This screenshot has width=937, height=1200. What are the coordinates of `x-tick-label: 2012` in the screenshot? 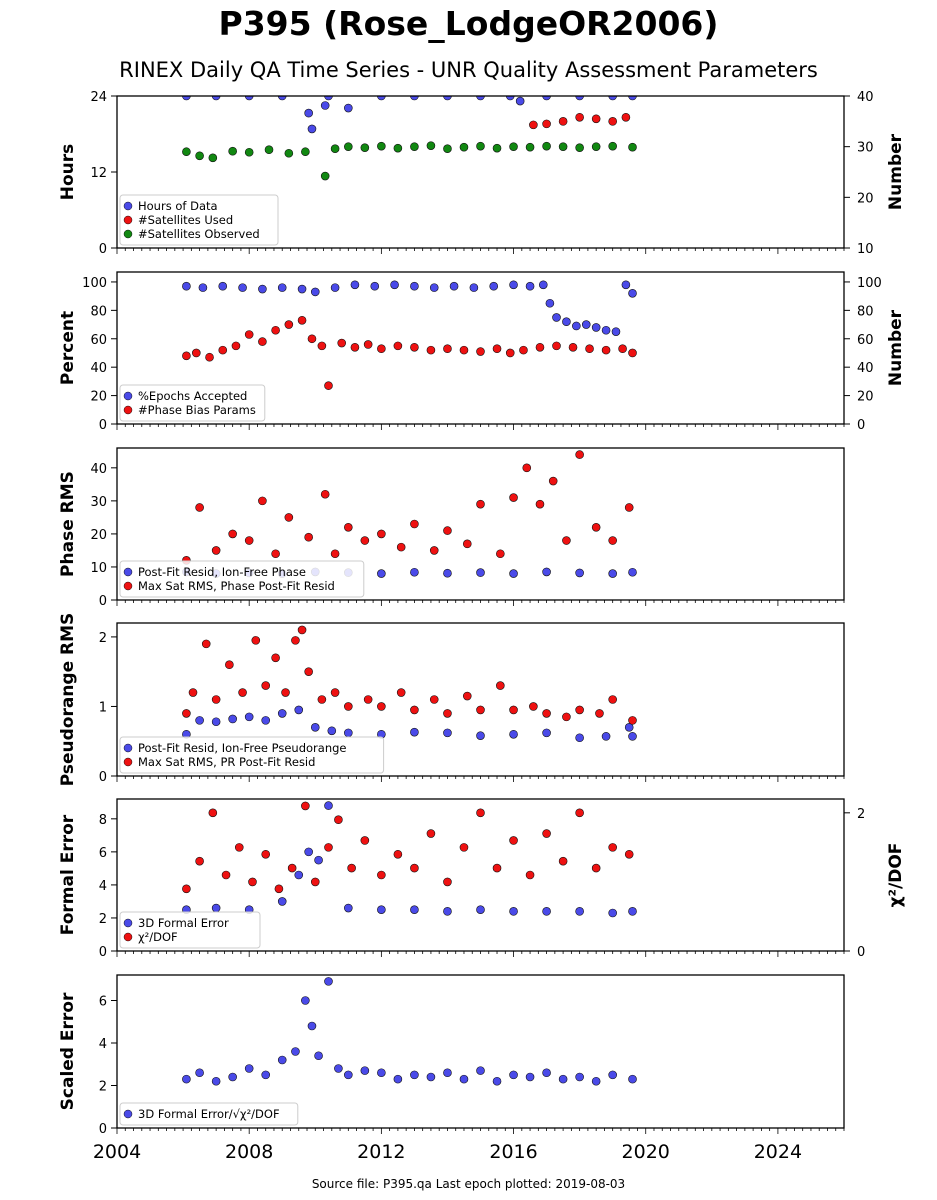 It's located at (381, 1152).